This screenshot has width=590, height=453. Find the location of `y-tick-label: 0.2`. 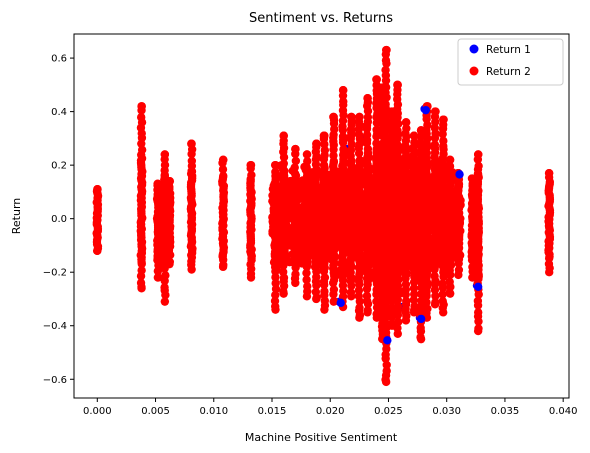

y-tick-label: 0.2 is located at coordinates (59, 166).